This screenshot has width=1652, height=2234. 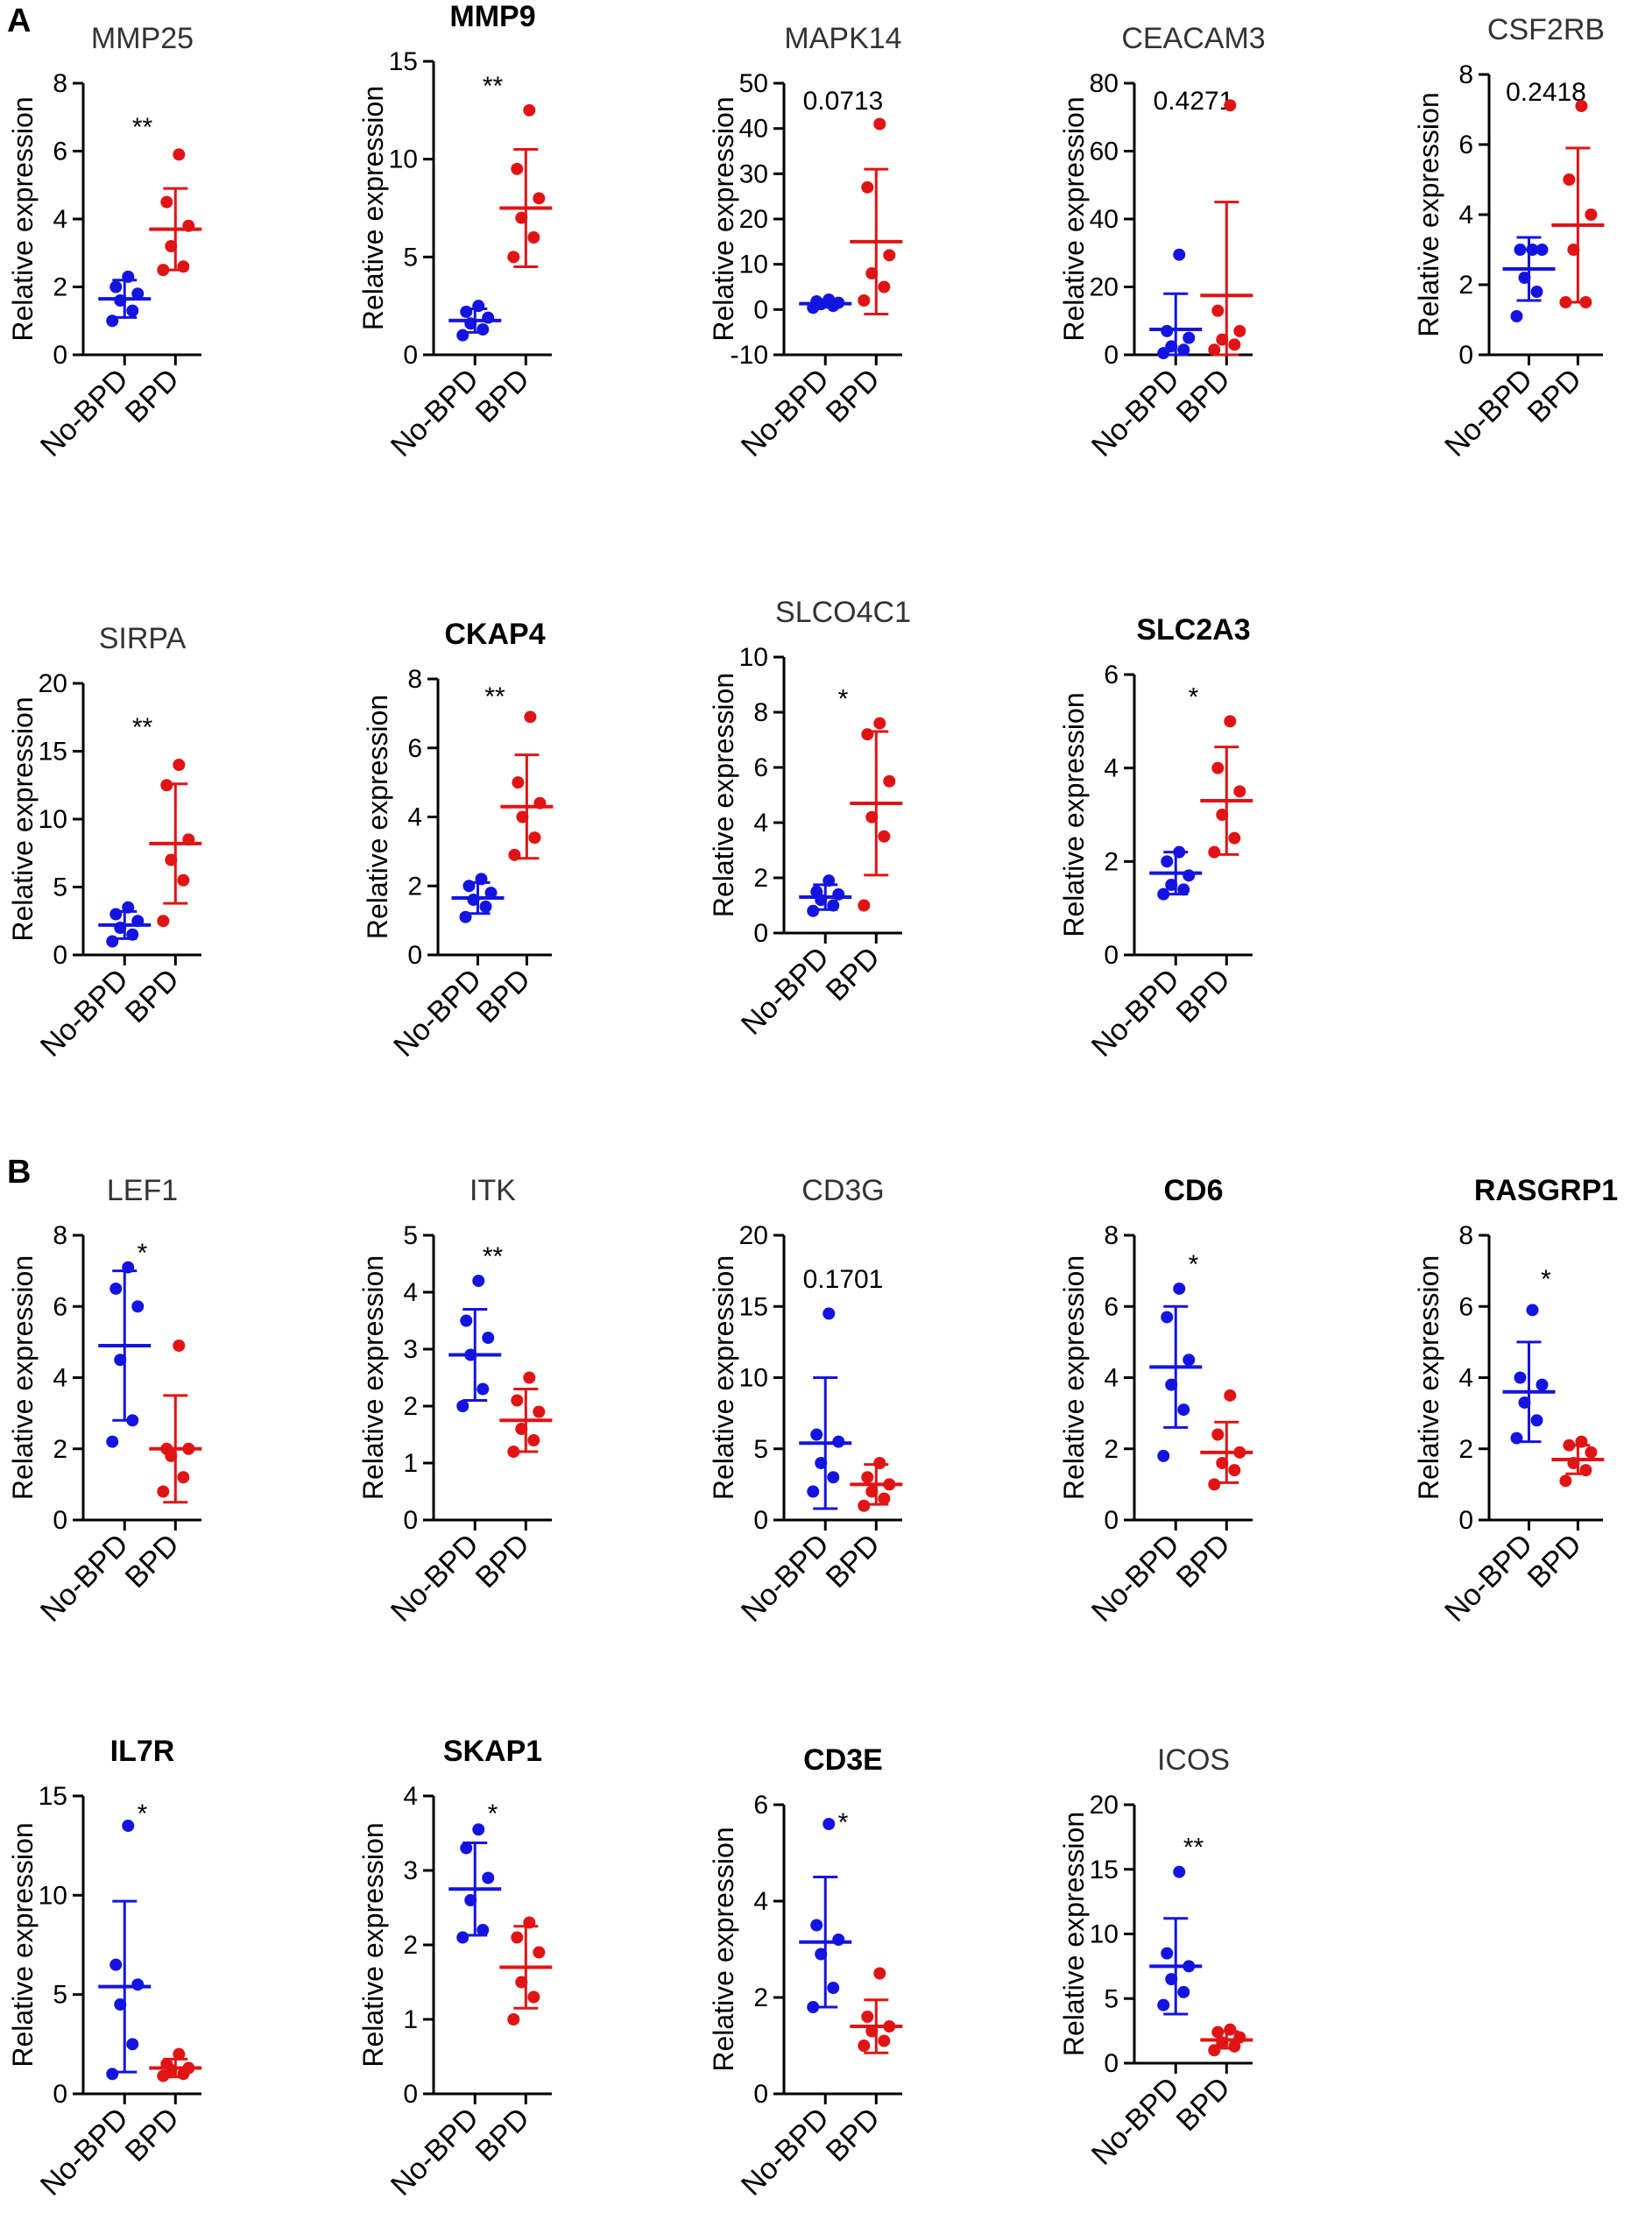 I want to click on chart-title: MMP25, so click(x=142, y=38).